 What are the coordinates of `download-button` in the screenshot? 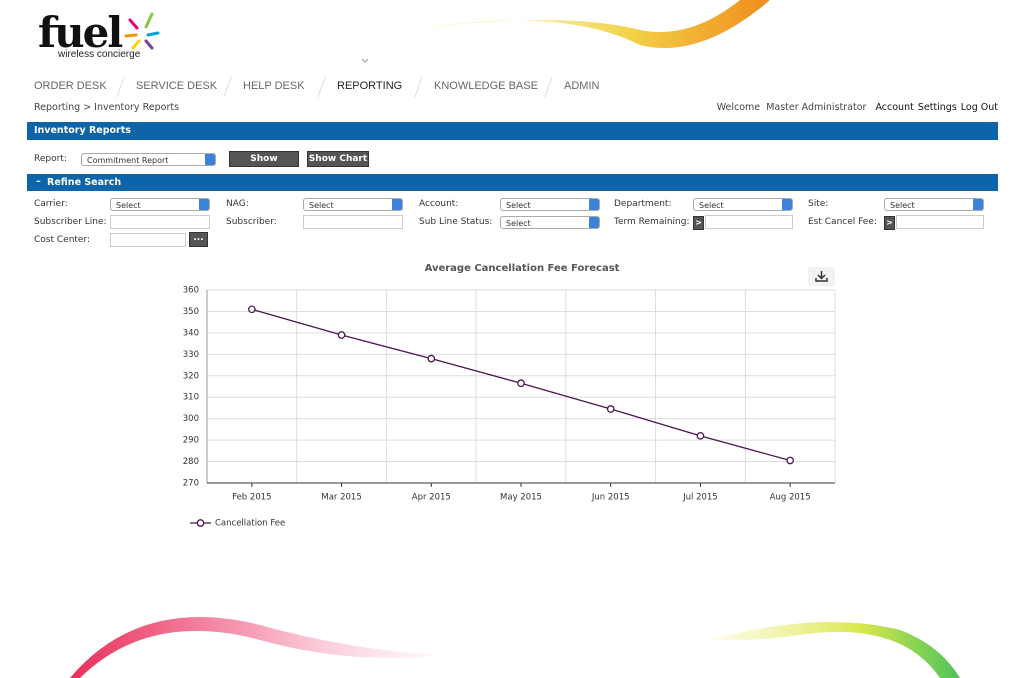 It's located at (821, 276).